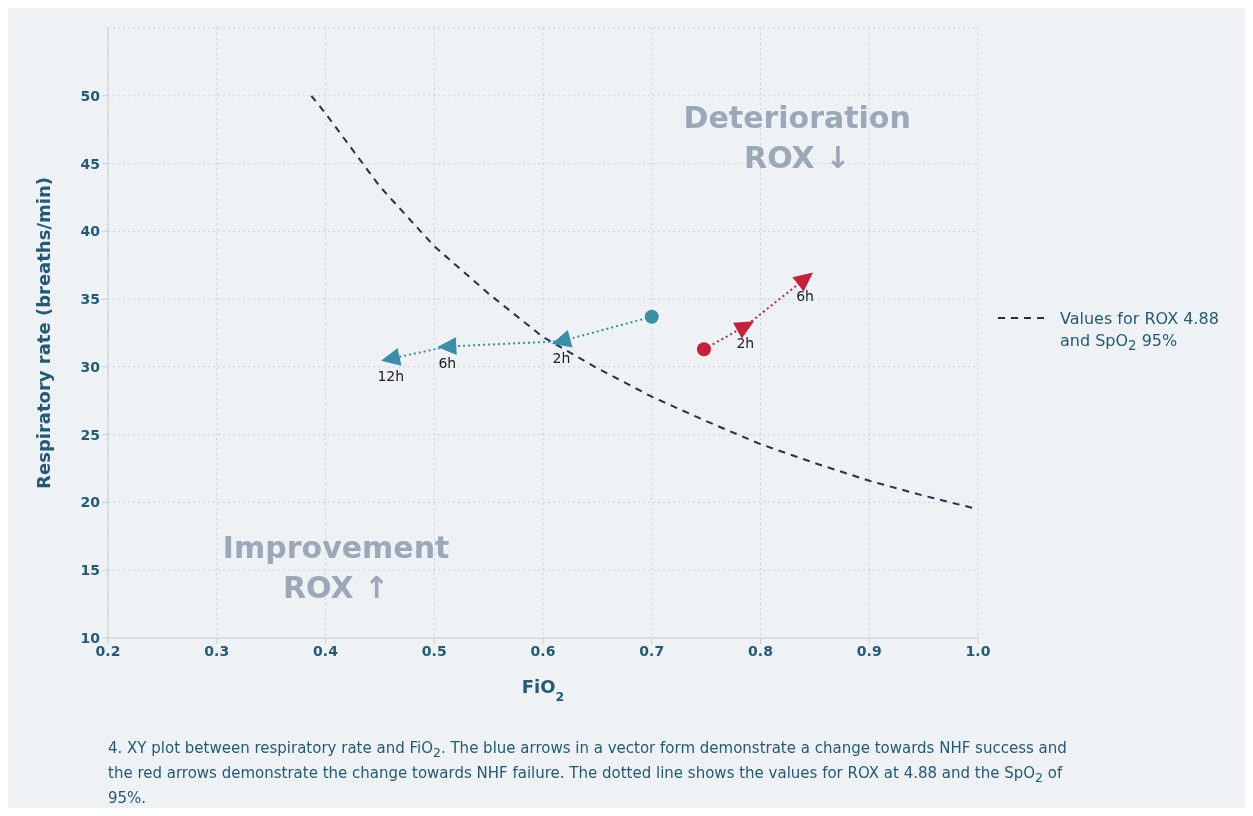 The image size is (1253, 816). I want to click on x-tick-label: 0.3, so click(217, 650).